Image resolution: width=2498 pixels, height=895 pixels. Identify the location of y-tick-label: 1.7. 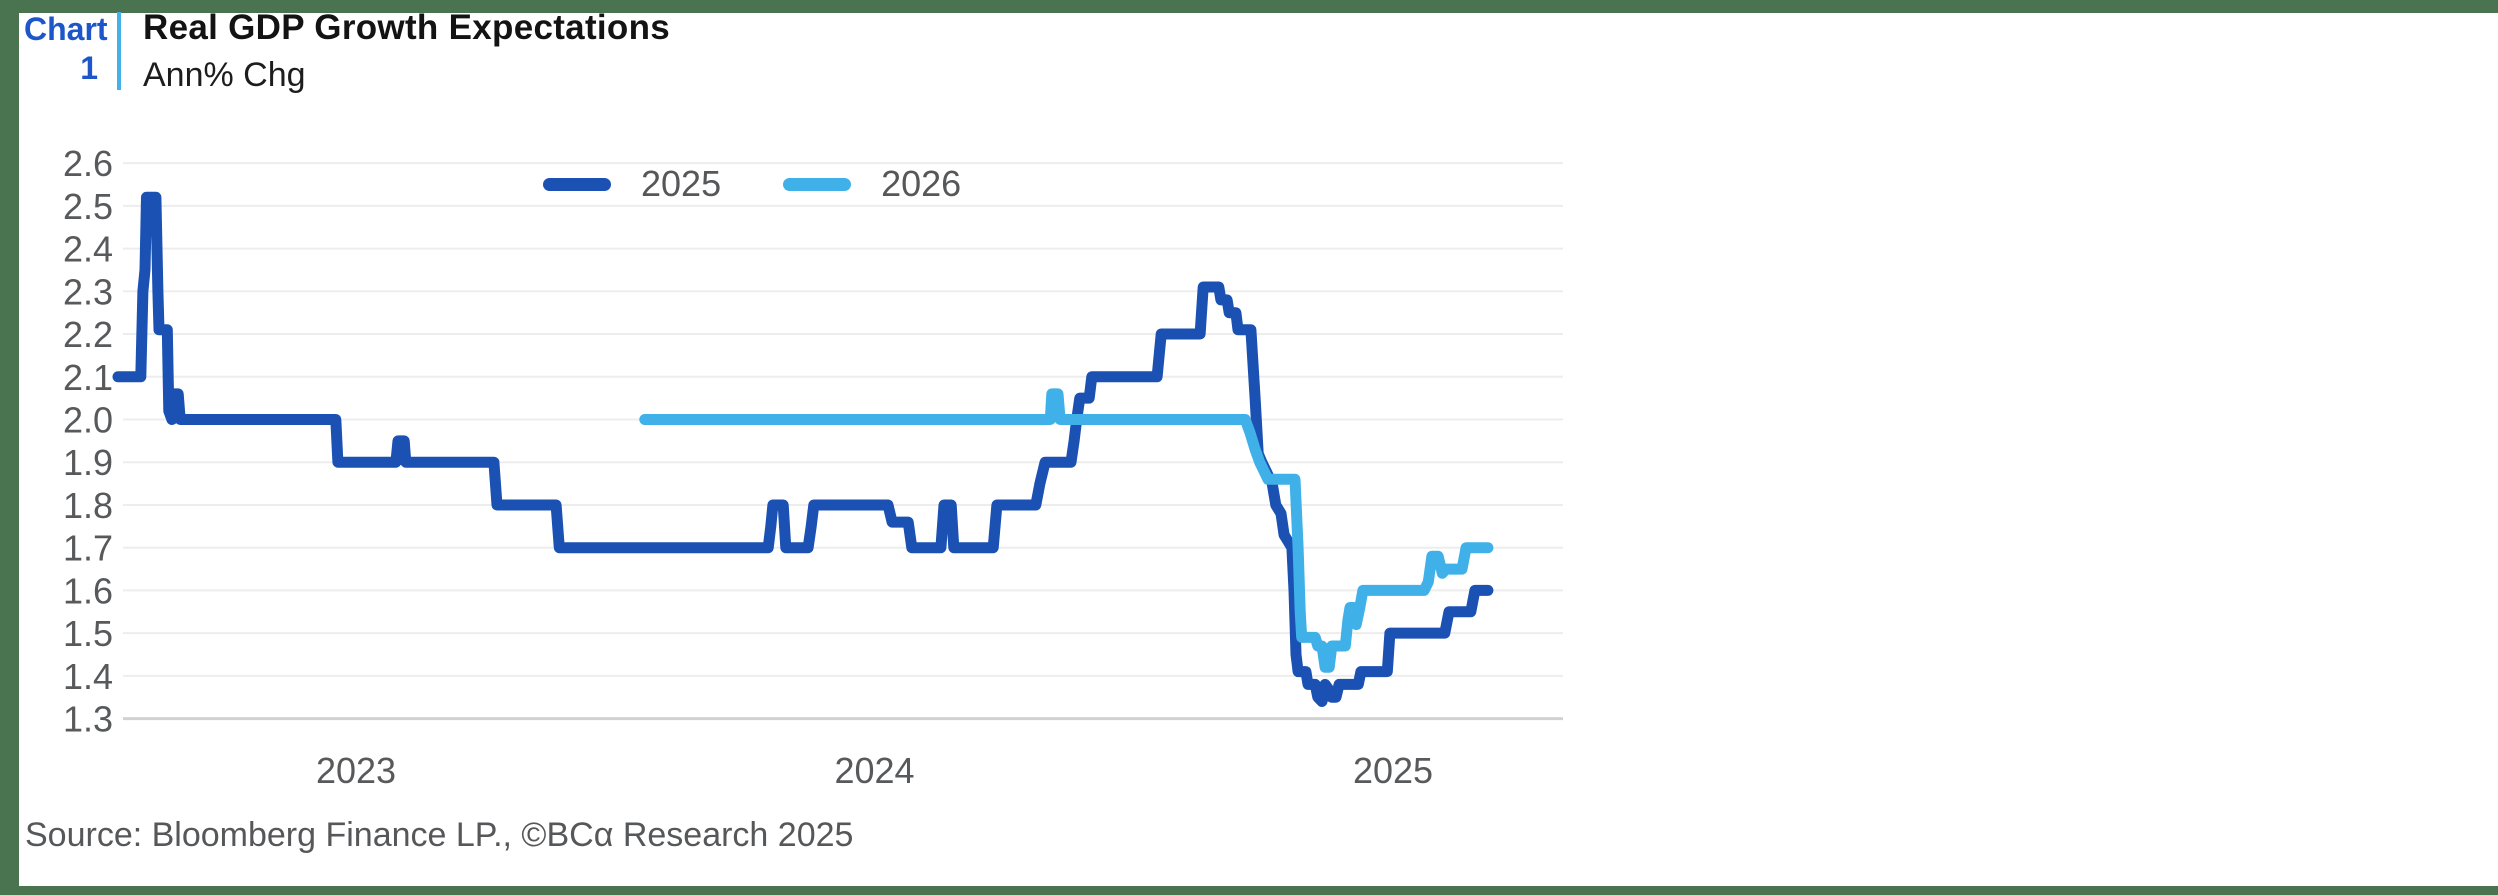
(88, 548).